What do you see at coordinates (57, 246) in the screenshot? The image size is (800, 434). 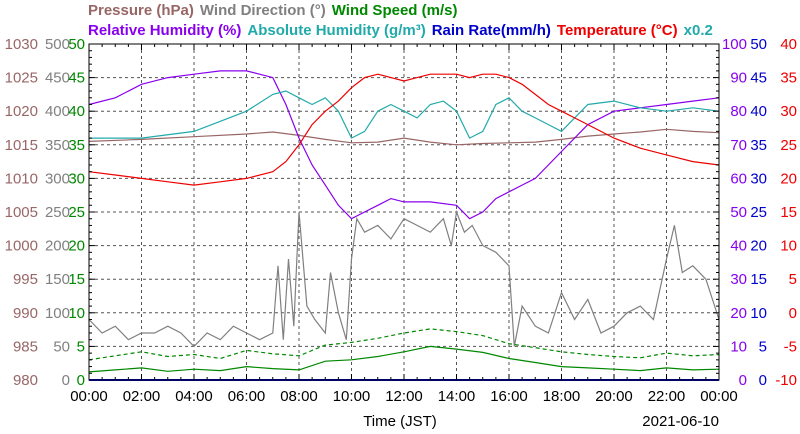 I see `y-tick-label-wind-direction: 200` at bounding box center [57, 246].